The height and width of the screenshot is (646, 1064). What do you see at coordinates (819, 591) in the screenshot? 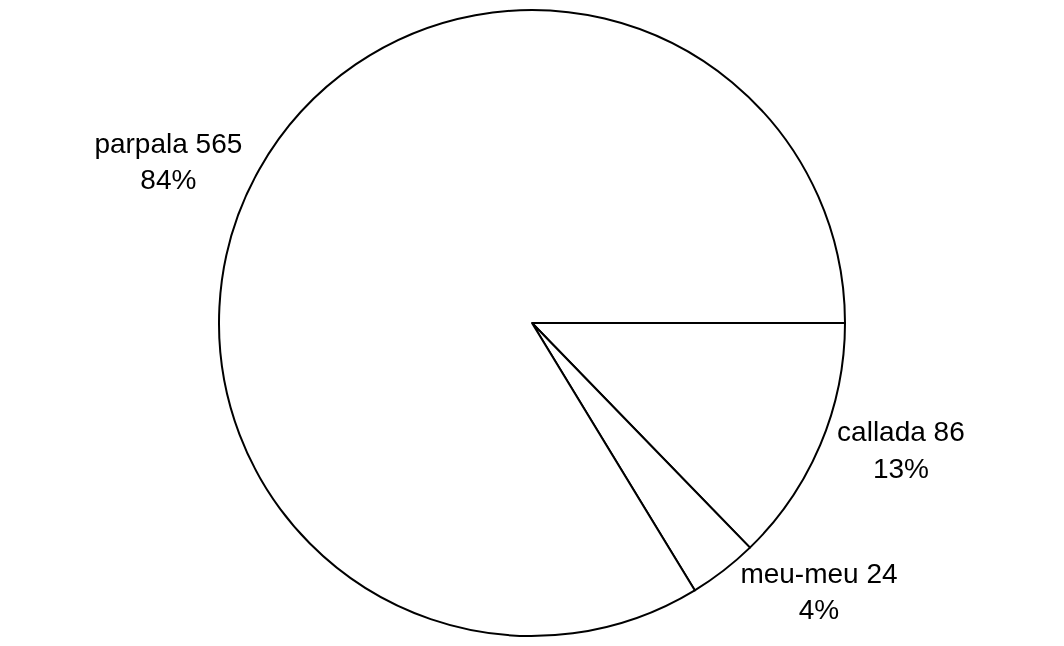
I see `slice-label: meu-meu 24 4%` at bounding box center [819, 591].